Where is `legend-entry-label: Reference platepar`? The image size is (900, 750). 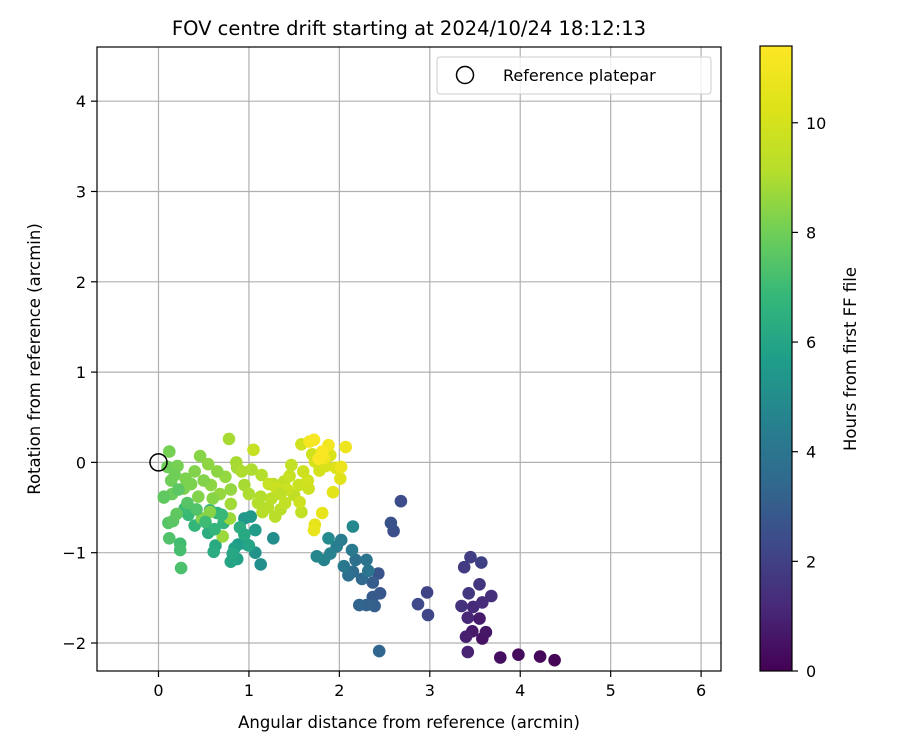 legend-entry-label: Reference platepar is located at coordinates (579, 75).